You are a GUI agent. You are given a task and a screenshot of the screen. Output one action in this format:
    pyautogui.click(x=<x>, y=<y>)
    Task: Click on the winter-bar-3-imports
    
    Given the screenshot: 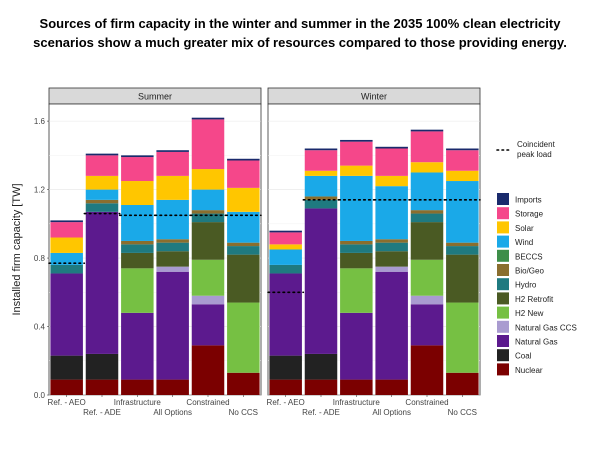 What is the action you would take?
    pyautogui.click(x=391, y=147)
    